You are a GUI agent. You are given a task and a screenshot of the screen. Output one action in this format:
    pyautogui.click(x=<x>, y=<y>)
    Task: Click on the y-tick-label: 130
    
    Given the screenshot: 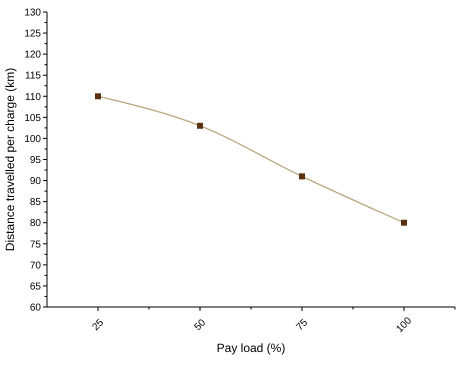 What is the action you would take?
    pyautogui.click(x=33, y=13)
    